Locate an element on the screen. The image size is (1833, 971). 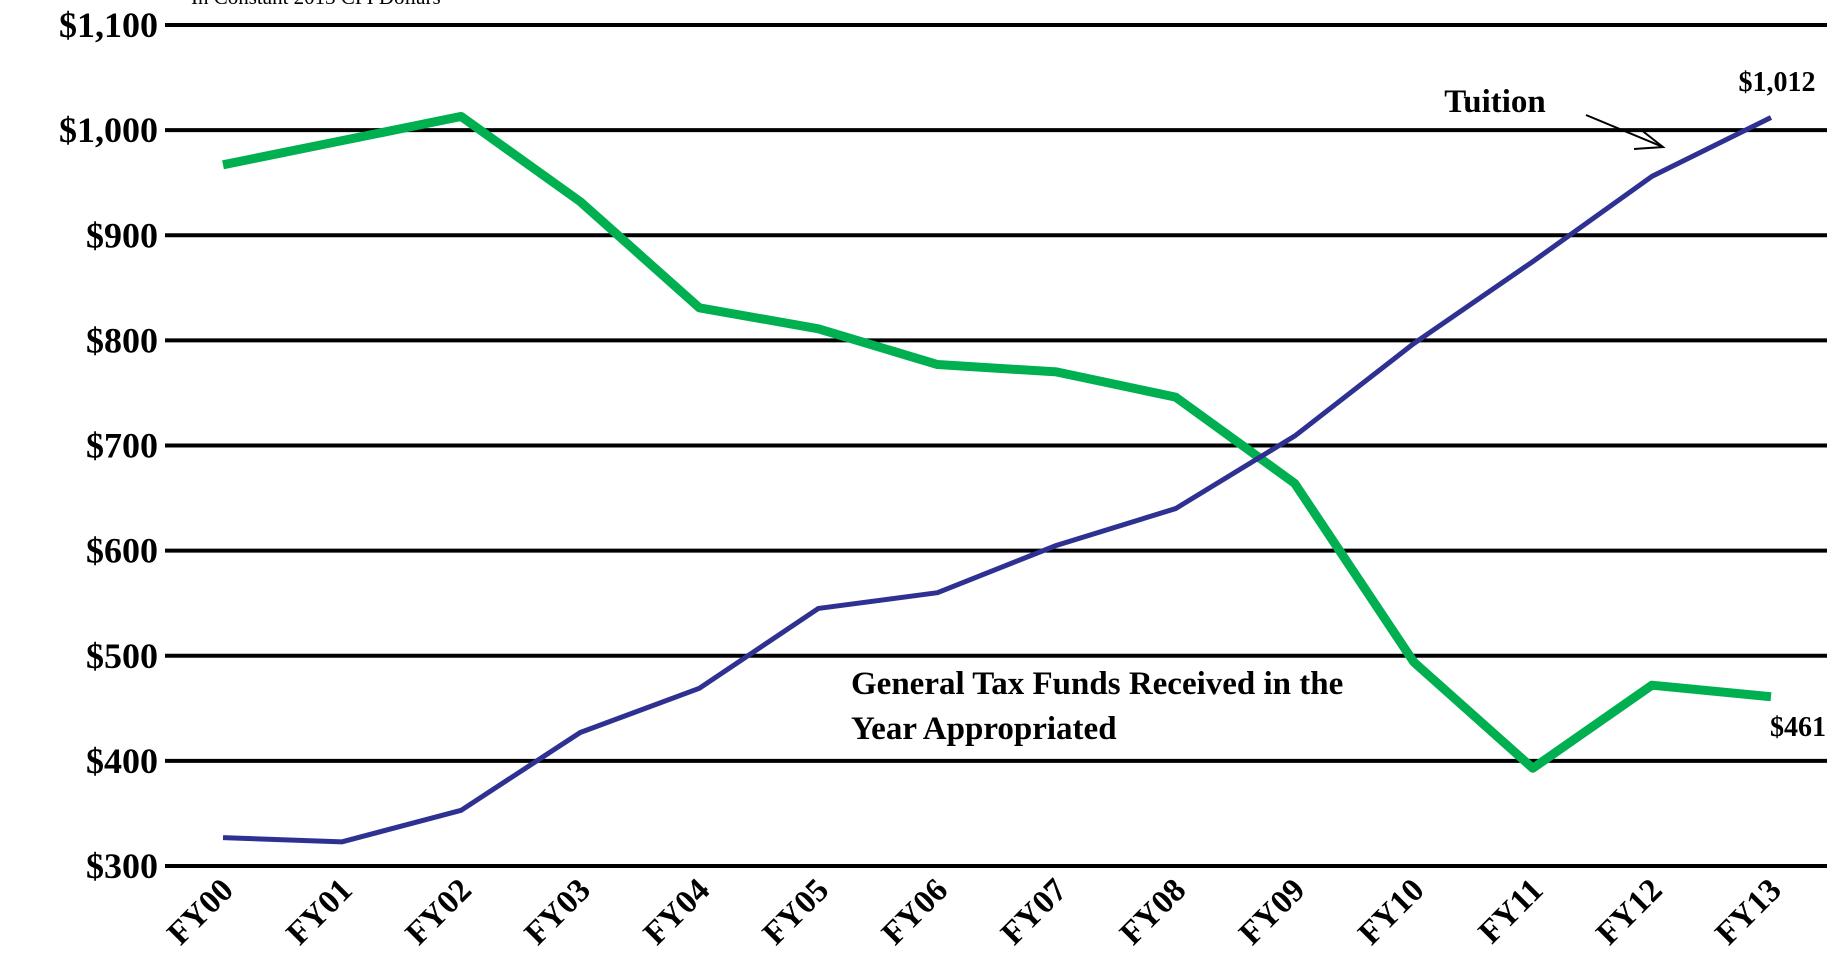
tuition-annotation: Tuition is located at coordinates (1495, 102).